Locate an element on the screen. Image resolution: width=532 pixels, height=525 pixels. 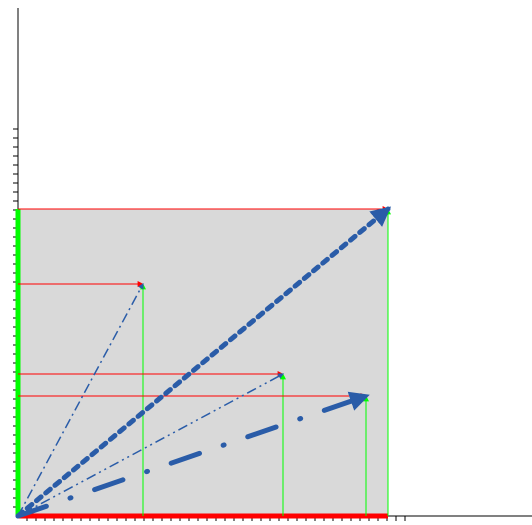
resultant-vector-v3 is located at coordinates (151, 445).